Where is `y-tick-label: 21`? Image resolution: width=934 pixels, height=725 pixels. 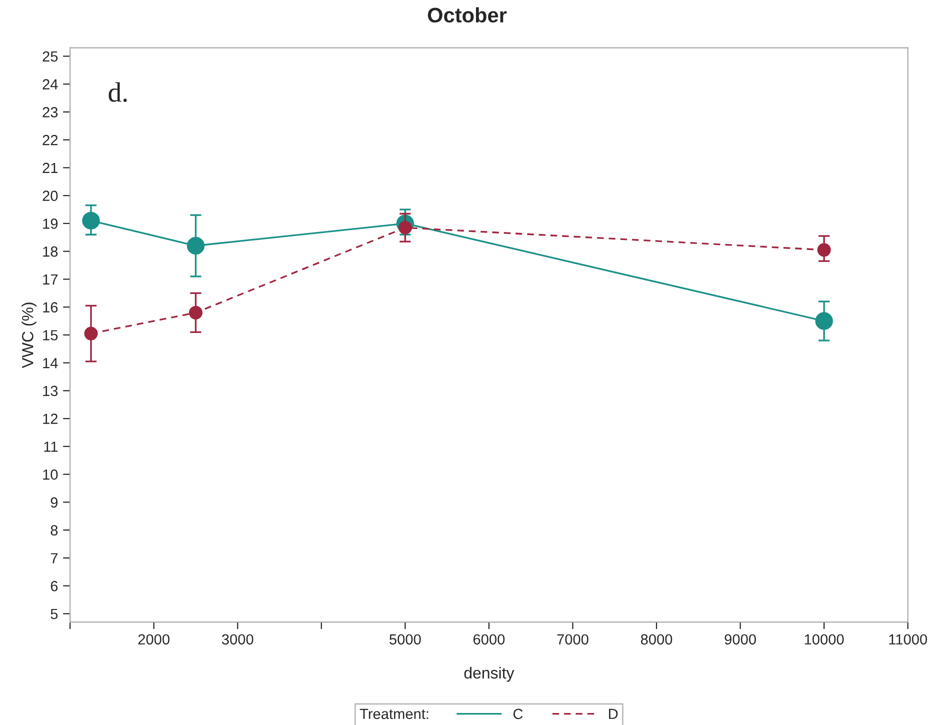 y-tick-label: 21 is located at coordinates (50, 167).